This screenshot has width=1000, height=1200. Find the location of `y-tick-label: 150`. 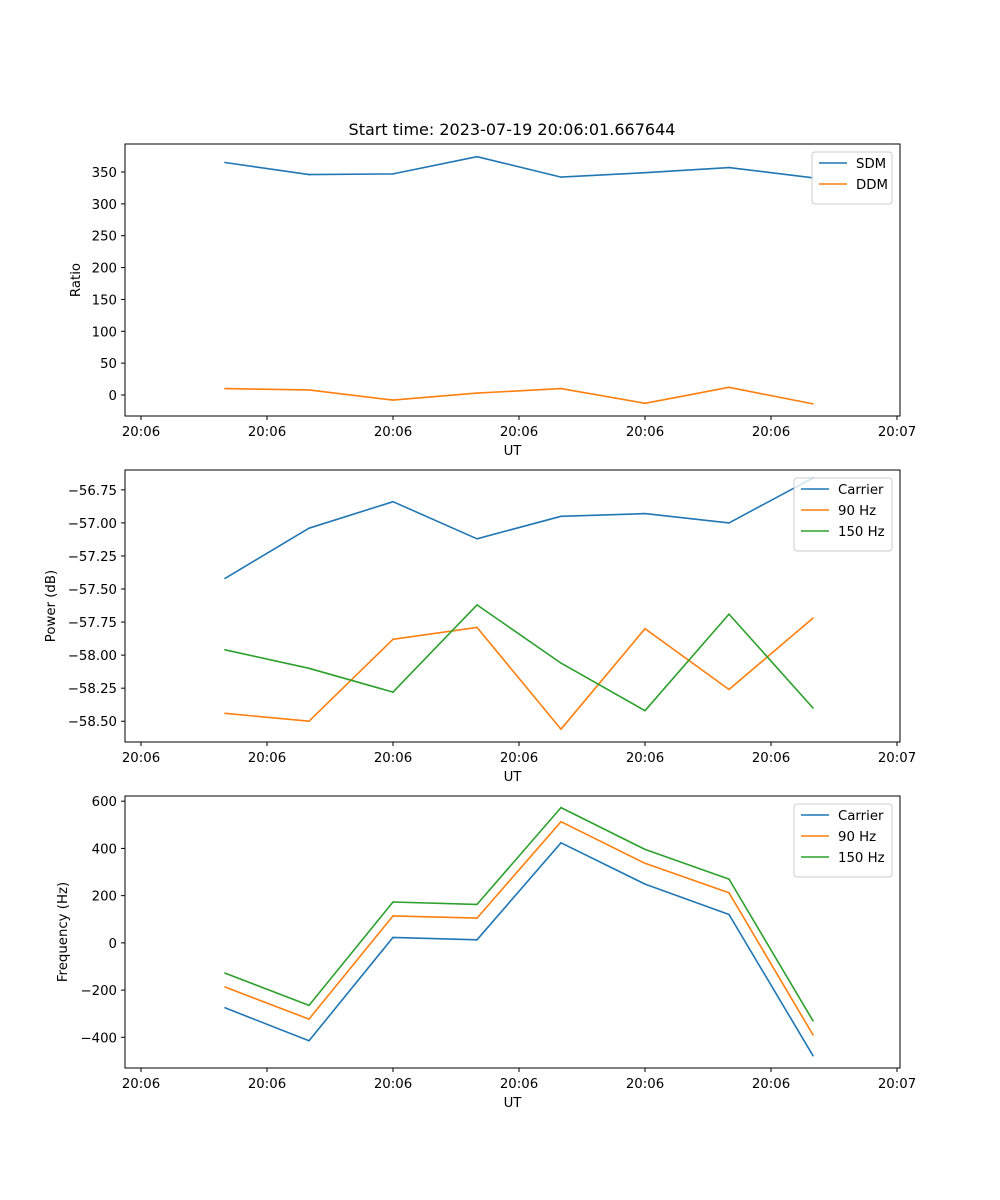

y-tick-label: 150 is located at coordinates (104, 300).